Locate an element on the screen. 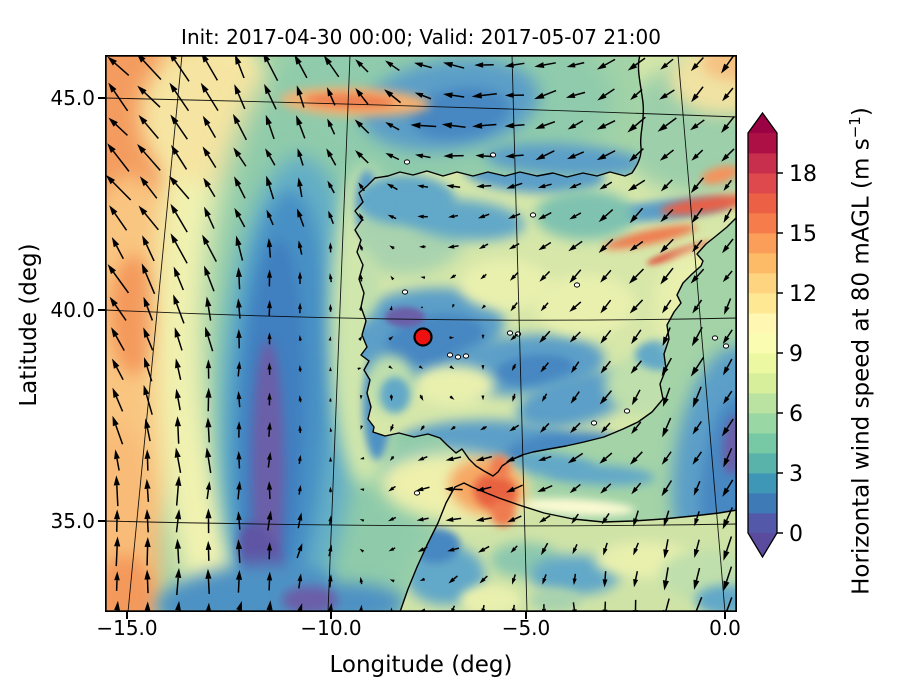 This screenshot has height=700, width=900. x-tick-label: −15.0 is located at coordinates (127, 628).